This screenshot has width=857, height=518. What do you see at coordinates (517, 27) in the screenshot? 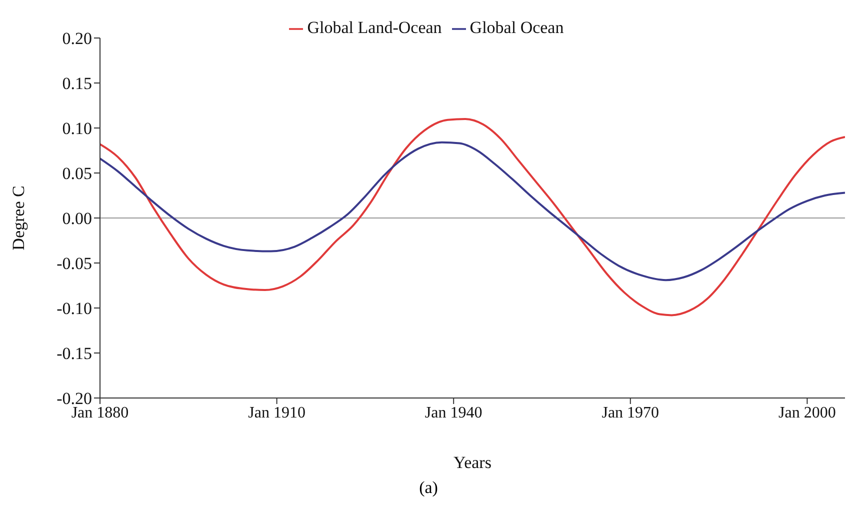
I see `legend-label: Global Ocean` at bounding box center [517, 27].